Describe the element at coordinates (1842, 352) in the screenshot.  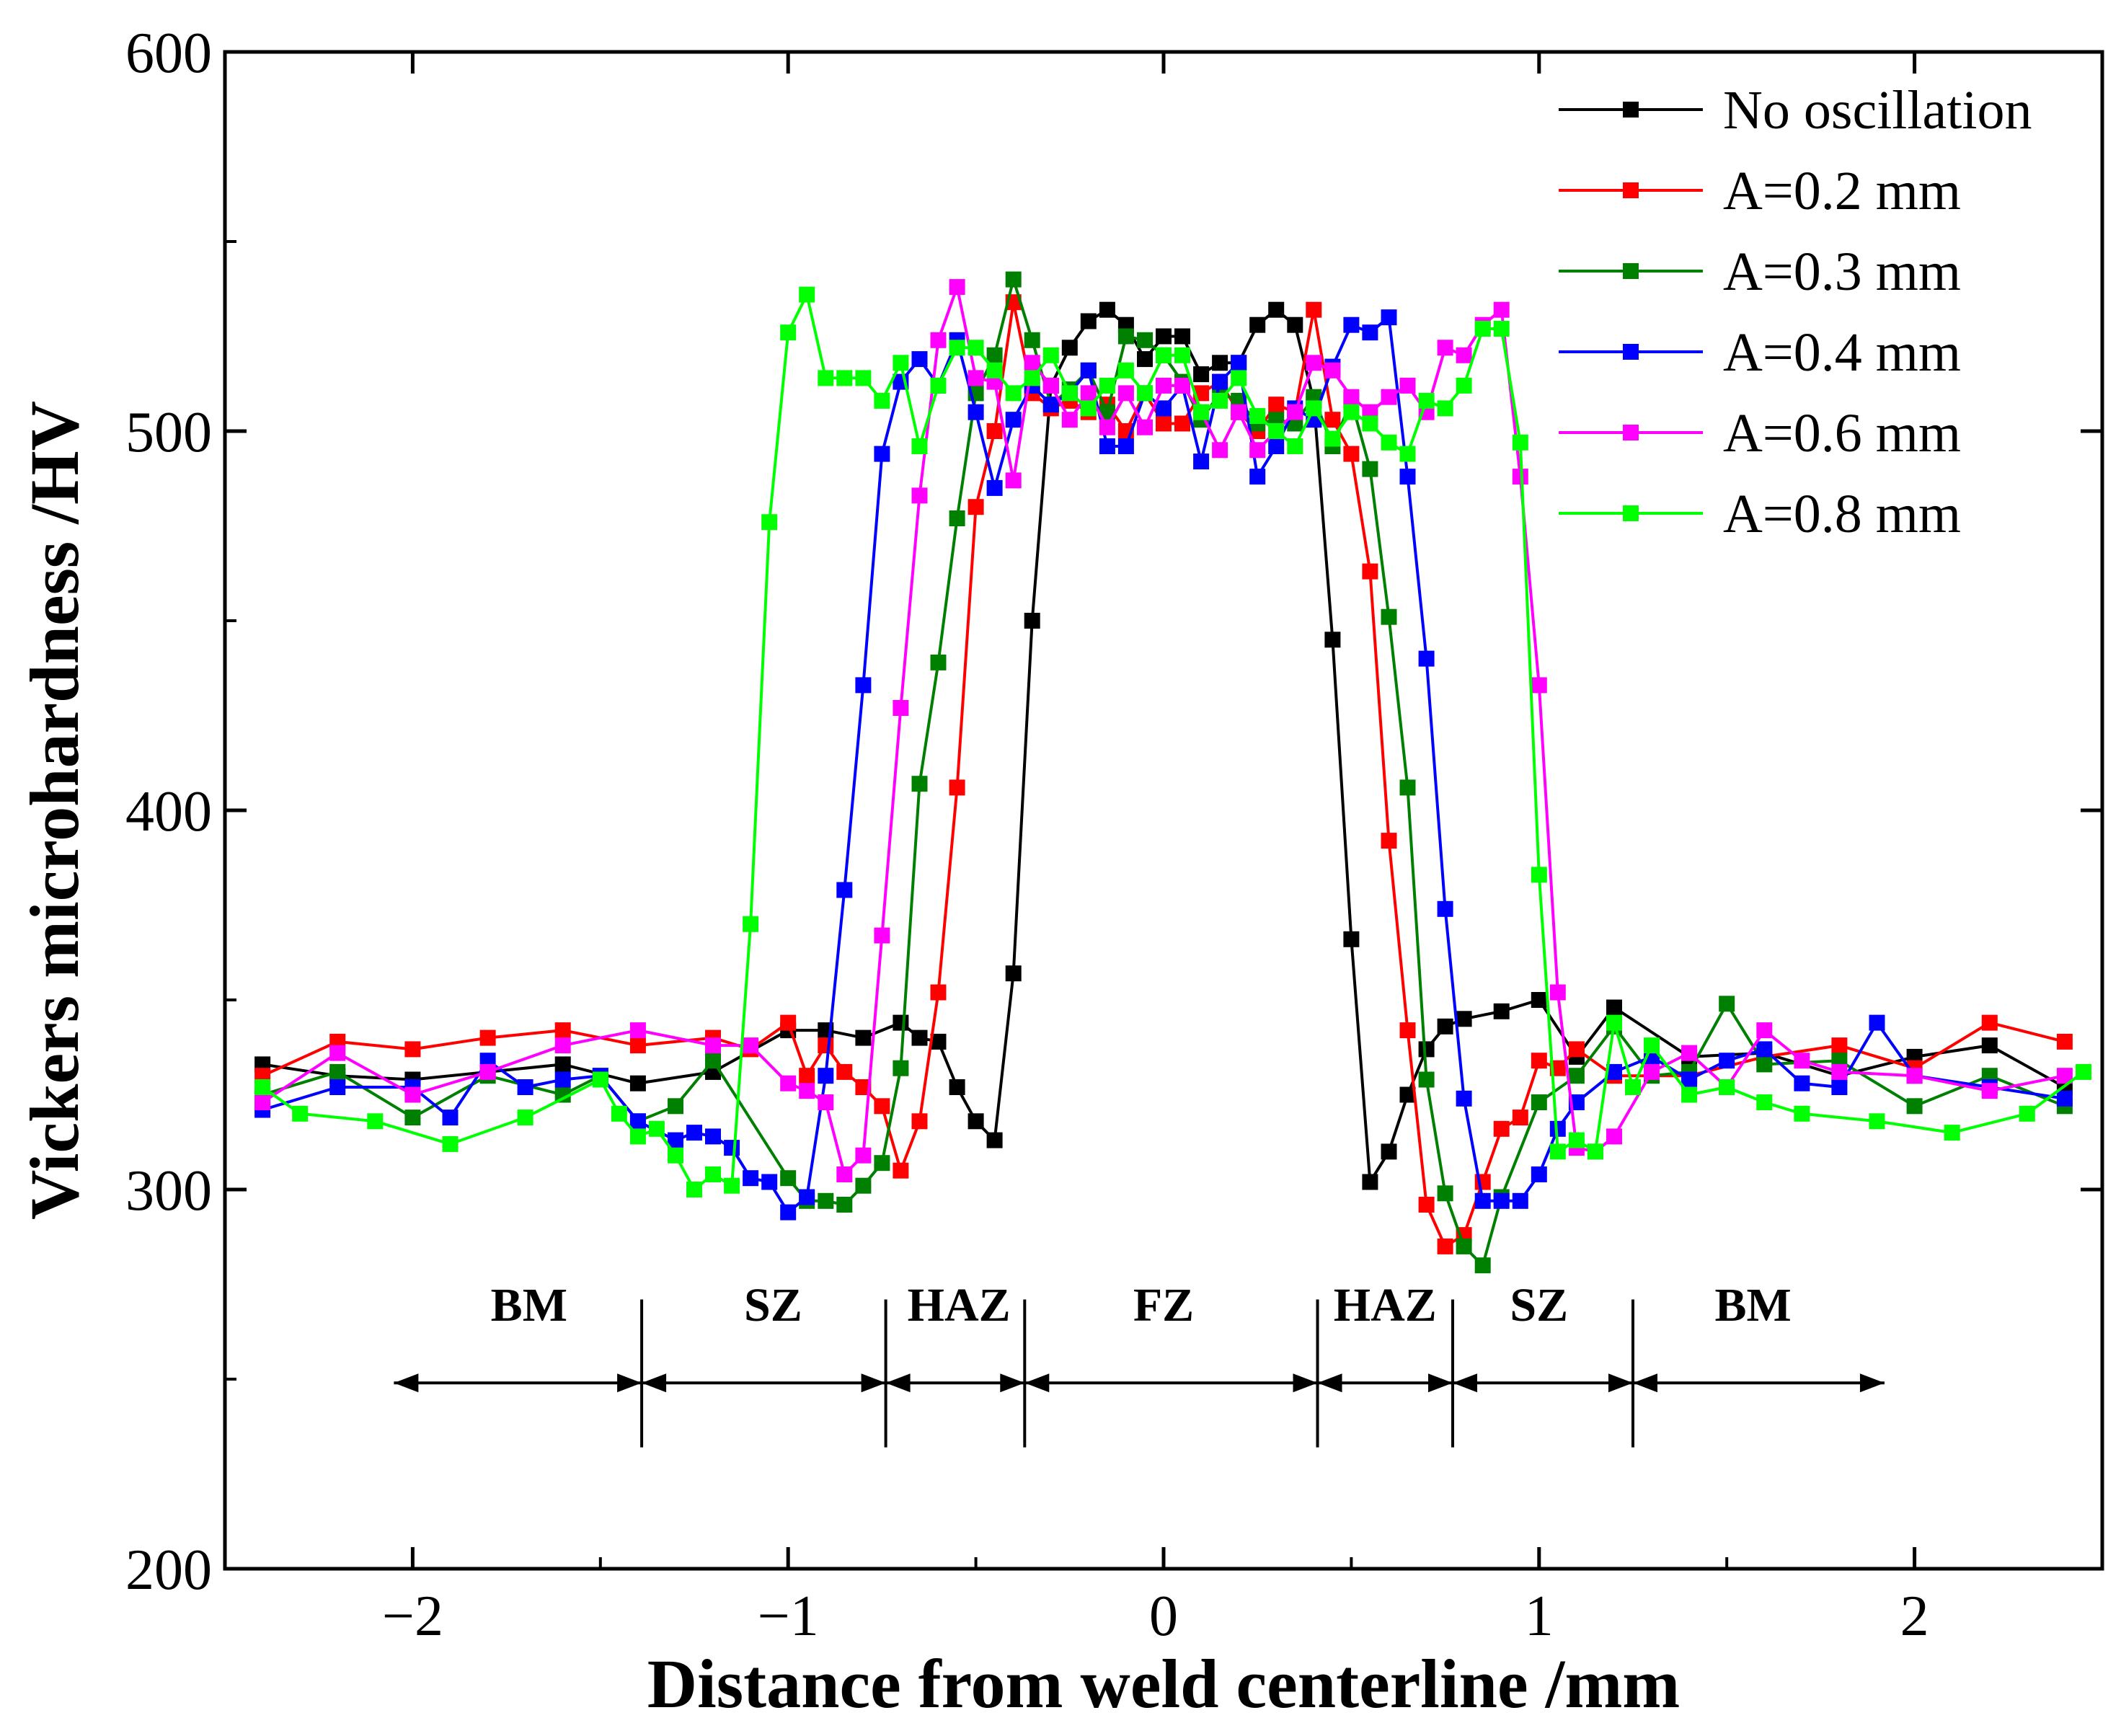
I see `legend-label: A=0.4 mm` at that location.